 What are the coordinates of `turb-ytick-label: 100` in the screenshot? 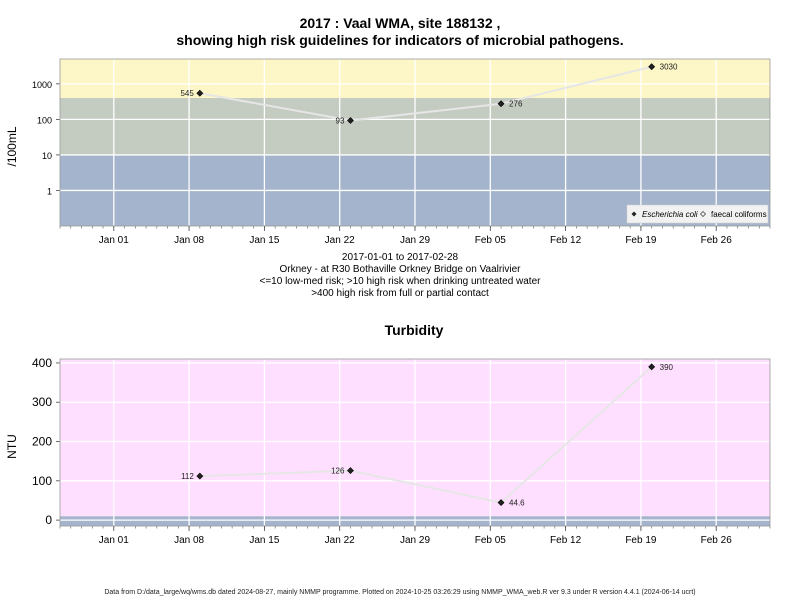 It's located at (42, 481).